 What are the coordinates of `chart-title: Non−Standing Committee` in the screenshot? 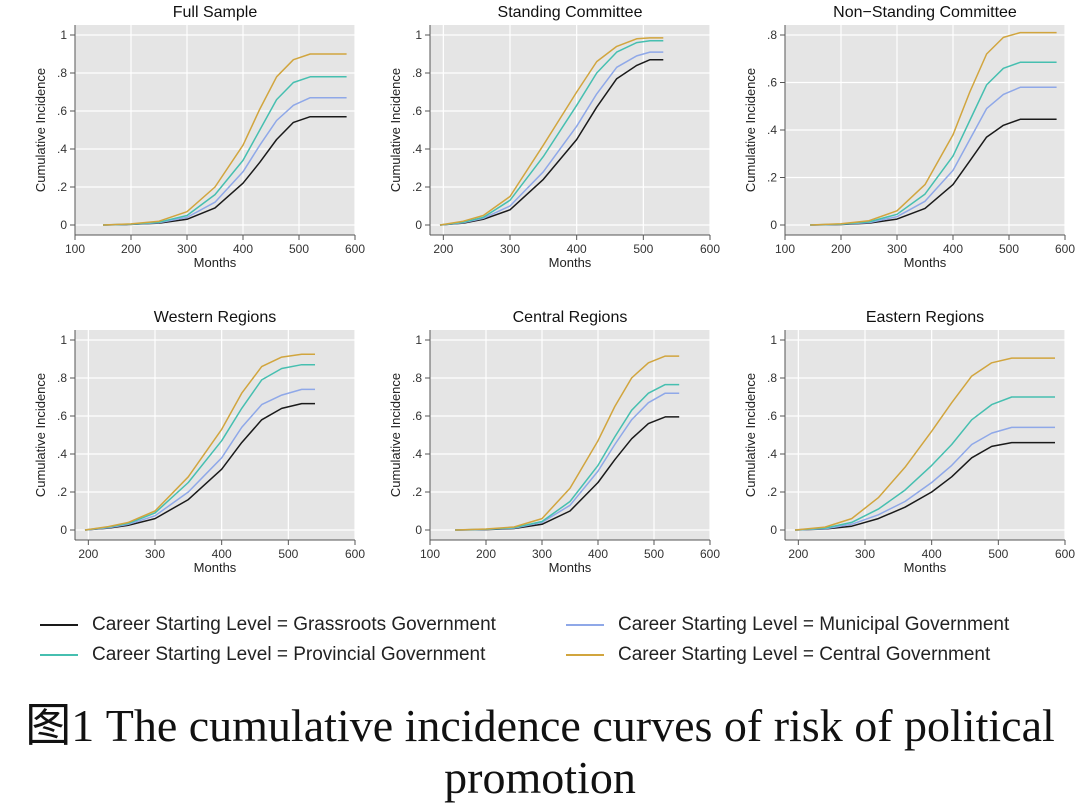 It's located at (925, 12).